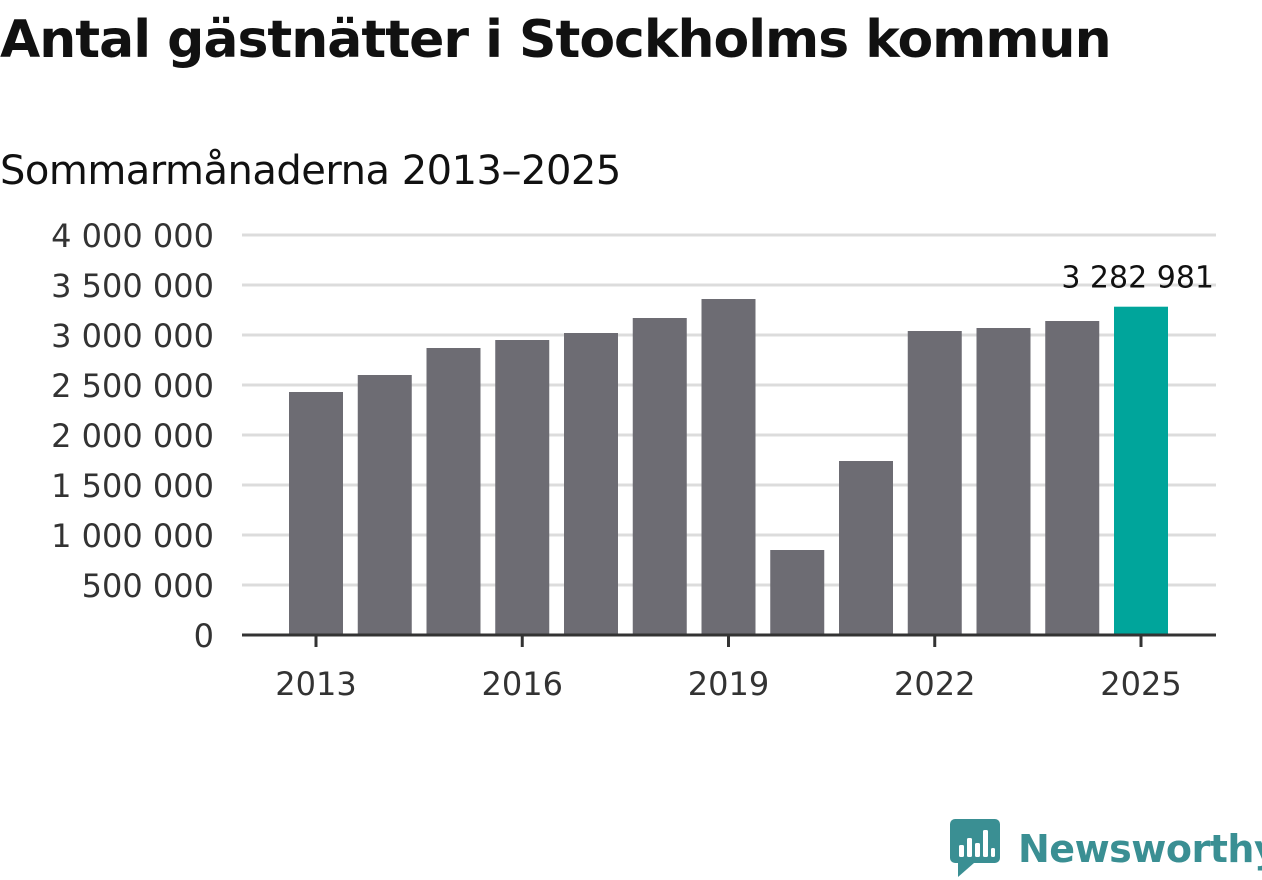 This screenshot has width=1262, height=880. I want to click on annotations: 3 282 981, so click(1137, 278).